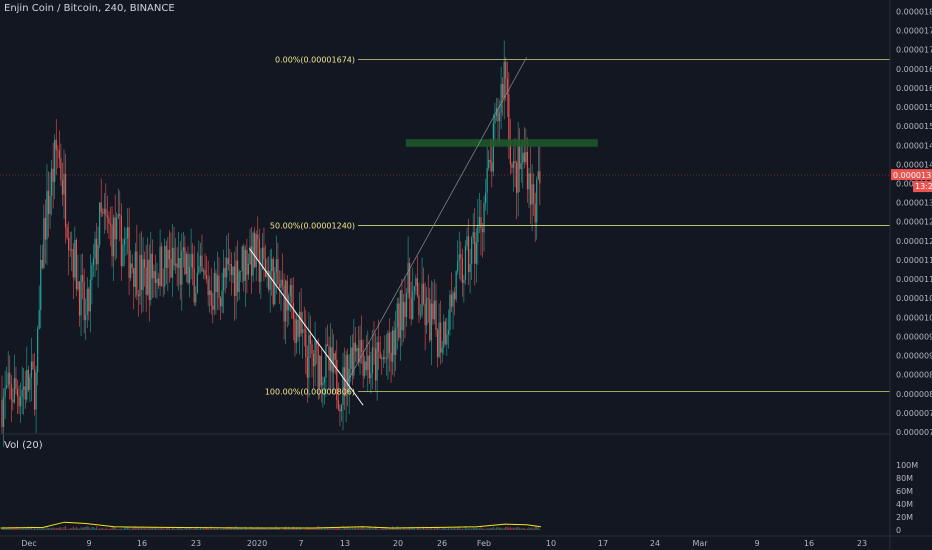 The width and height of the screenshot is (932, 550). What do you see at coordinates (142, 543) in the screenshot?
I see `time-tick-label: 16` at bounding box center [142, 543].